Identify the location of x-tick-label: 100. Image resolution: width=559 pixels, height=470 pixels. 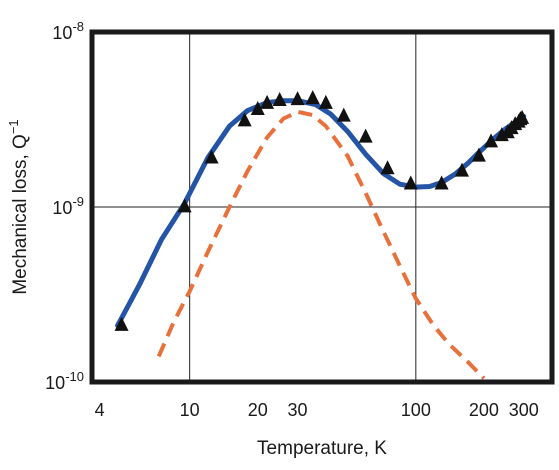
(416, 410).